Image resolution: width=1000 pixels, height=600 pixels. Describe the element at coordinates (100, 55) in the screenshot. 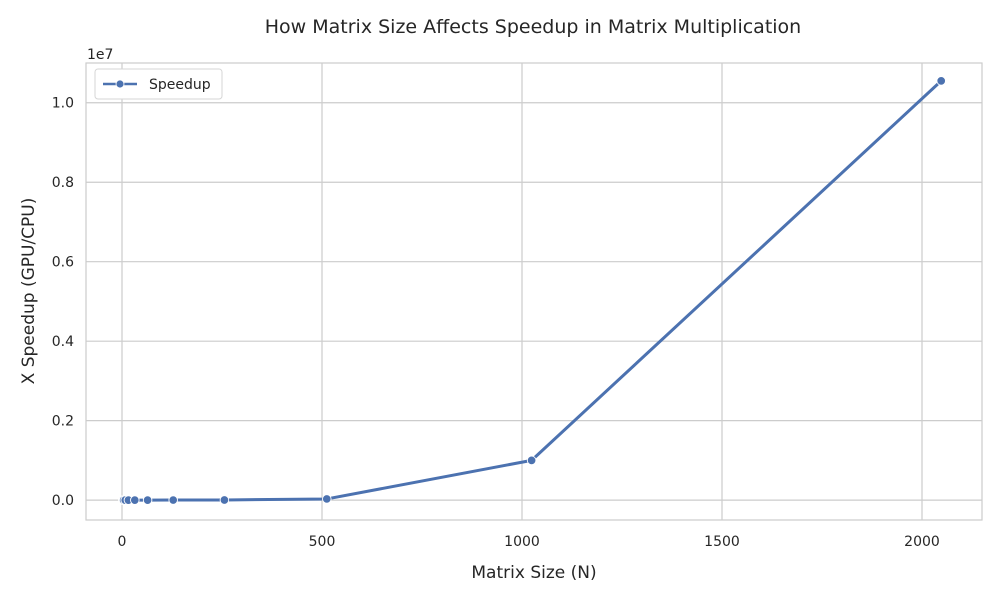

I see `y-offset-label: 1e7` at that location.